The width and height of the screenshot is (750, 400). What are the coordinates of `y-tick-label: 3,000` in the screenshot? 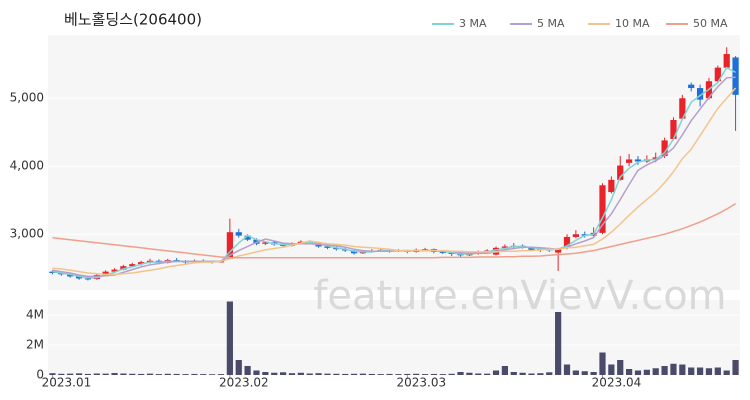 It's located at (27, 234).